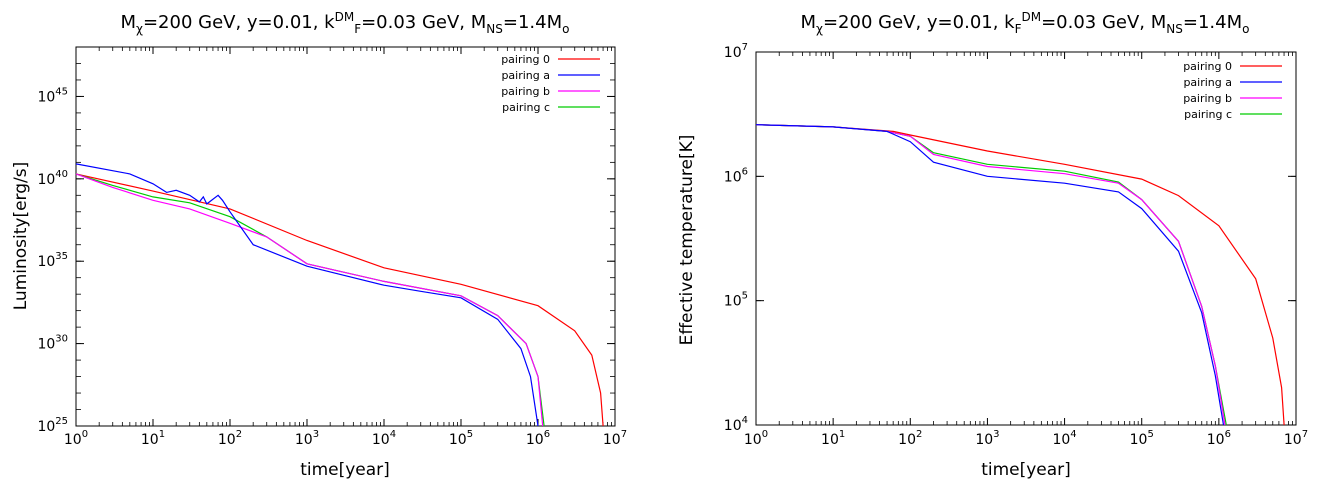 This screenshot has width=1321, height=482. Describe the element at coordinates (1207, 98) in the screenshot. I see `temperature-legend-label-2: pairing b` at that location.